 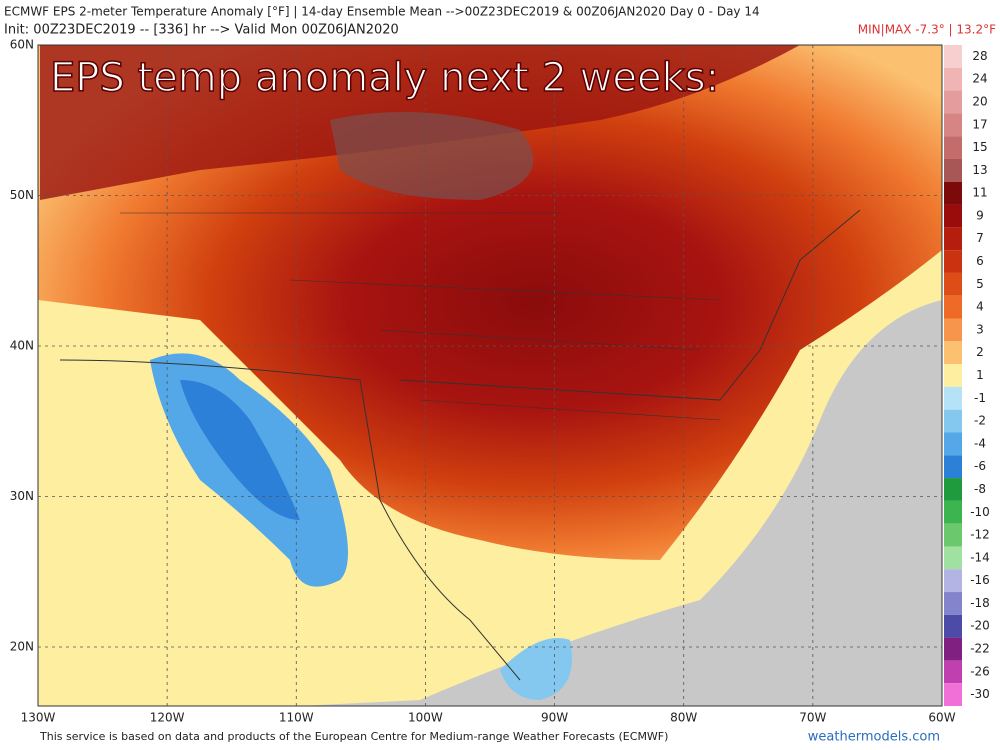 What do you see at coordinates (22, 45) in the screenshot?
I see `lat-label: 60N` at bounding box center [22, 45].